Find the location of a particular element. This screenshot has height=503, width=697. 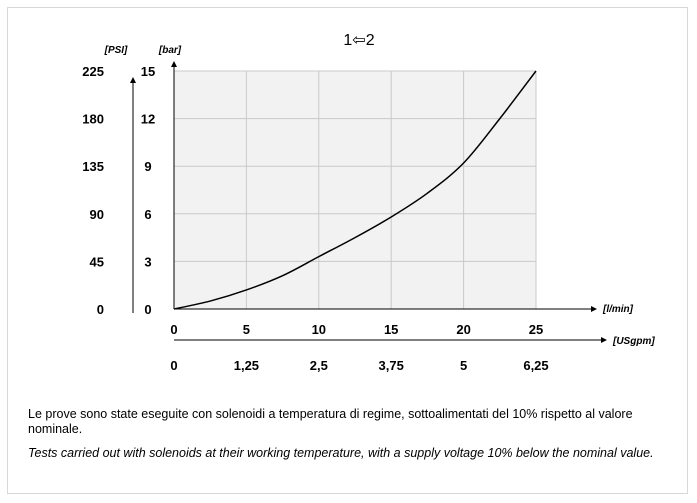

usgpm-unit-label: [USgpm] is located at coordinates (633, 341).